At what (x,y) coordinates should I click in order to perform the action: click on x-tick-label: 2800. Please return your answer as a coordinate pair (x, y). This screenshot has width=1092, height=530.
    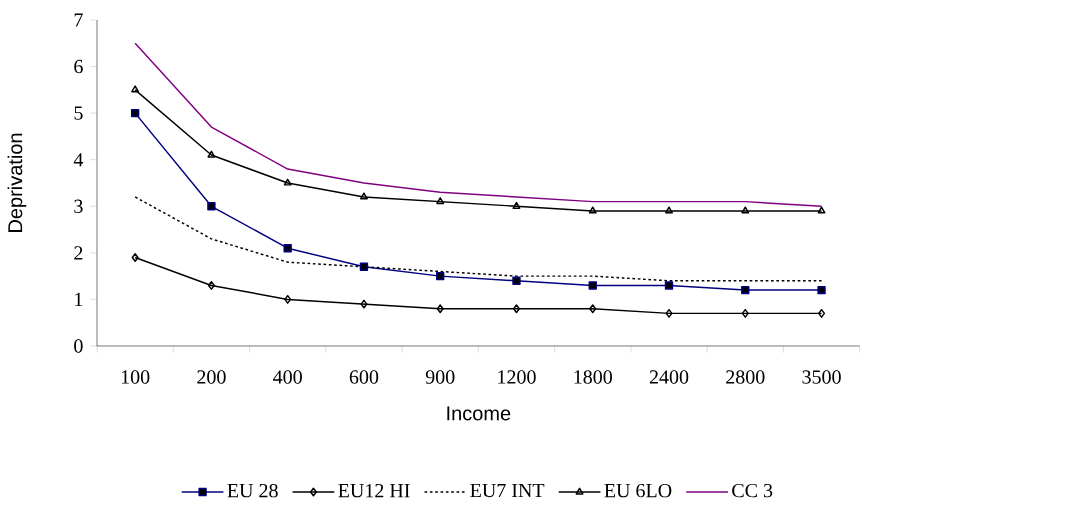
    Looking at the image, I should click on (745, 377).